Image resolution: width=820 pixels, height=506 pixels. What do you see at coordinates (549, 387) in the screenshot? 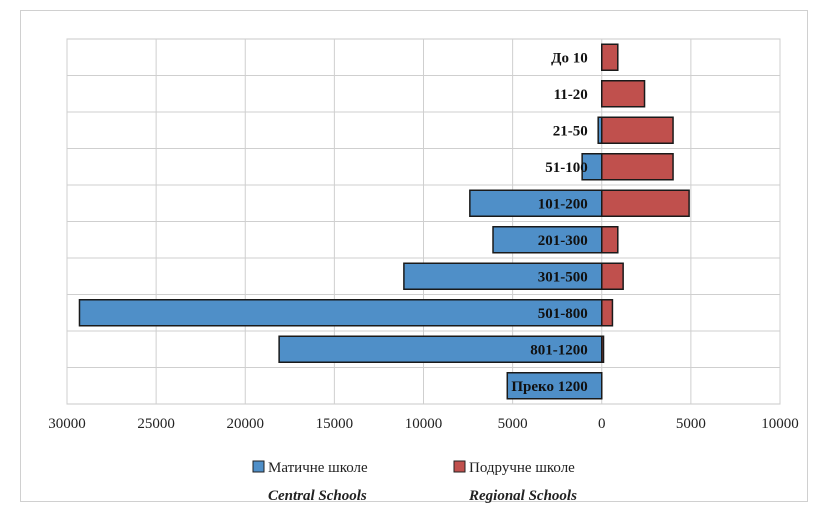
I see `category-label: Преко 1200` at bounding box center [549, 387].